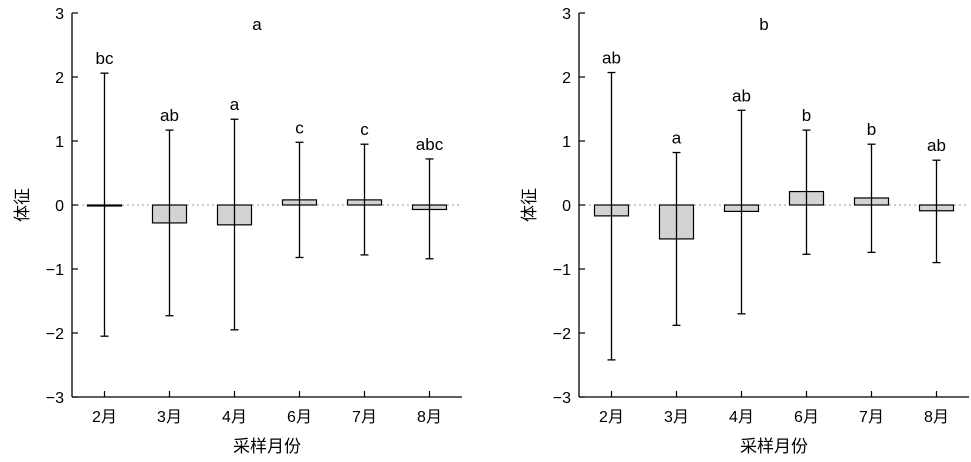  I want to click on significance-label: abc, so click(430, 144).